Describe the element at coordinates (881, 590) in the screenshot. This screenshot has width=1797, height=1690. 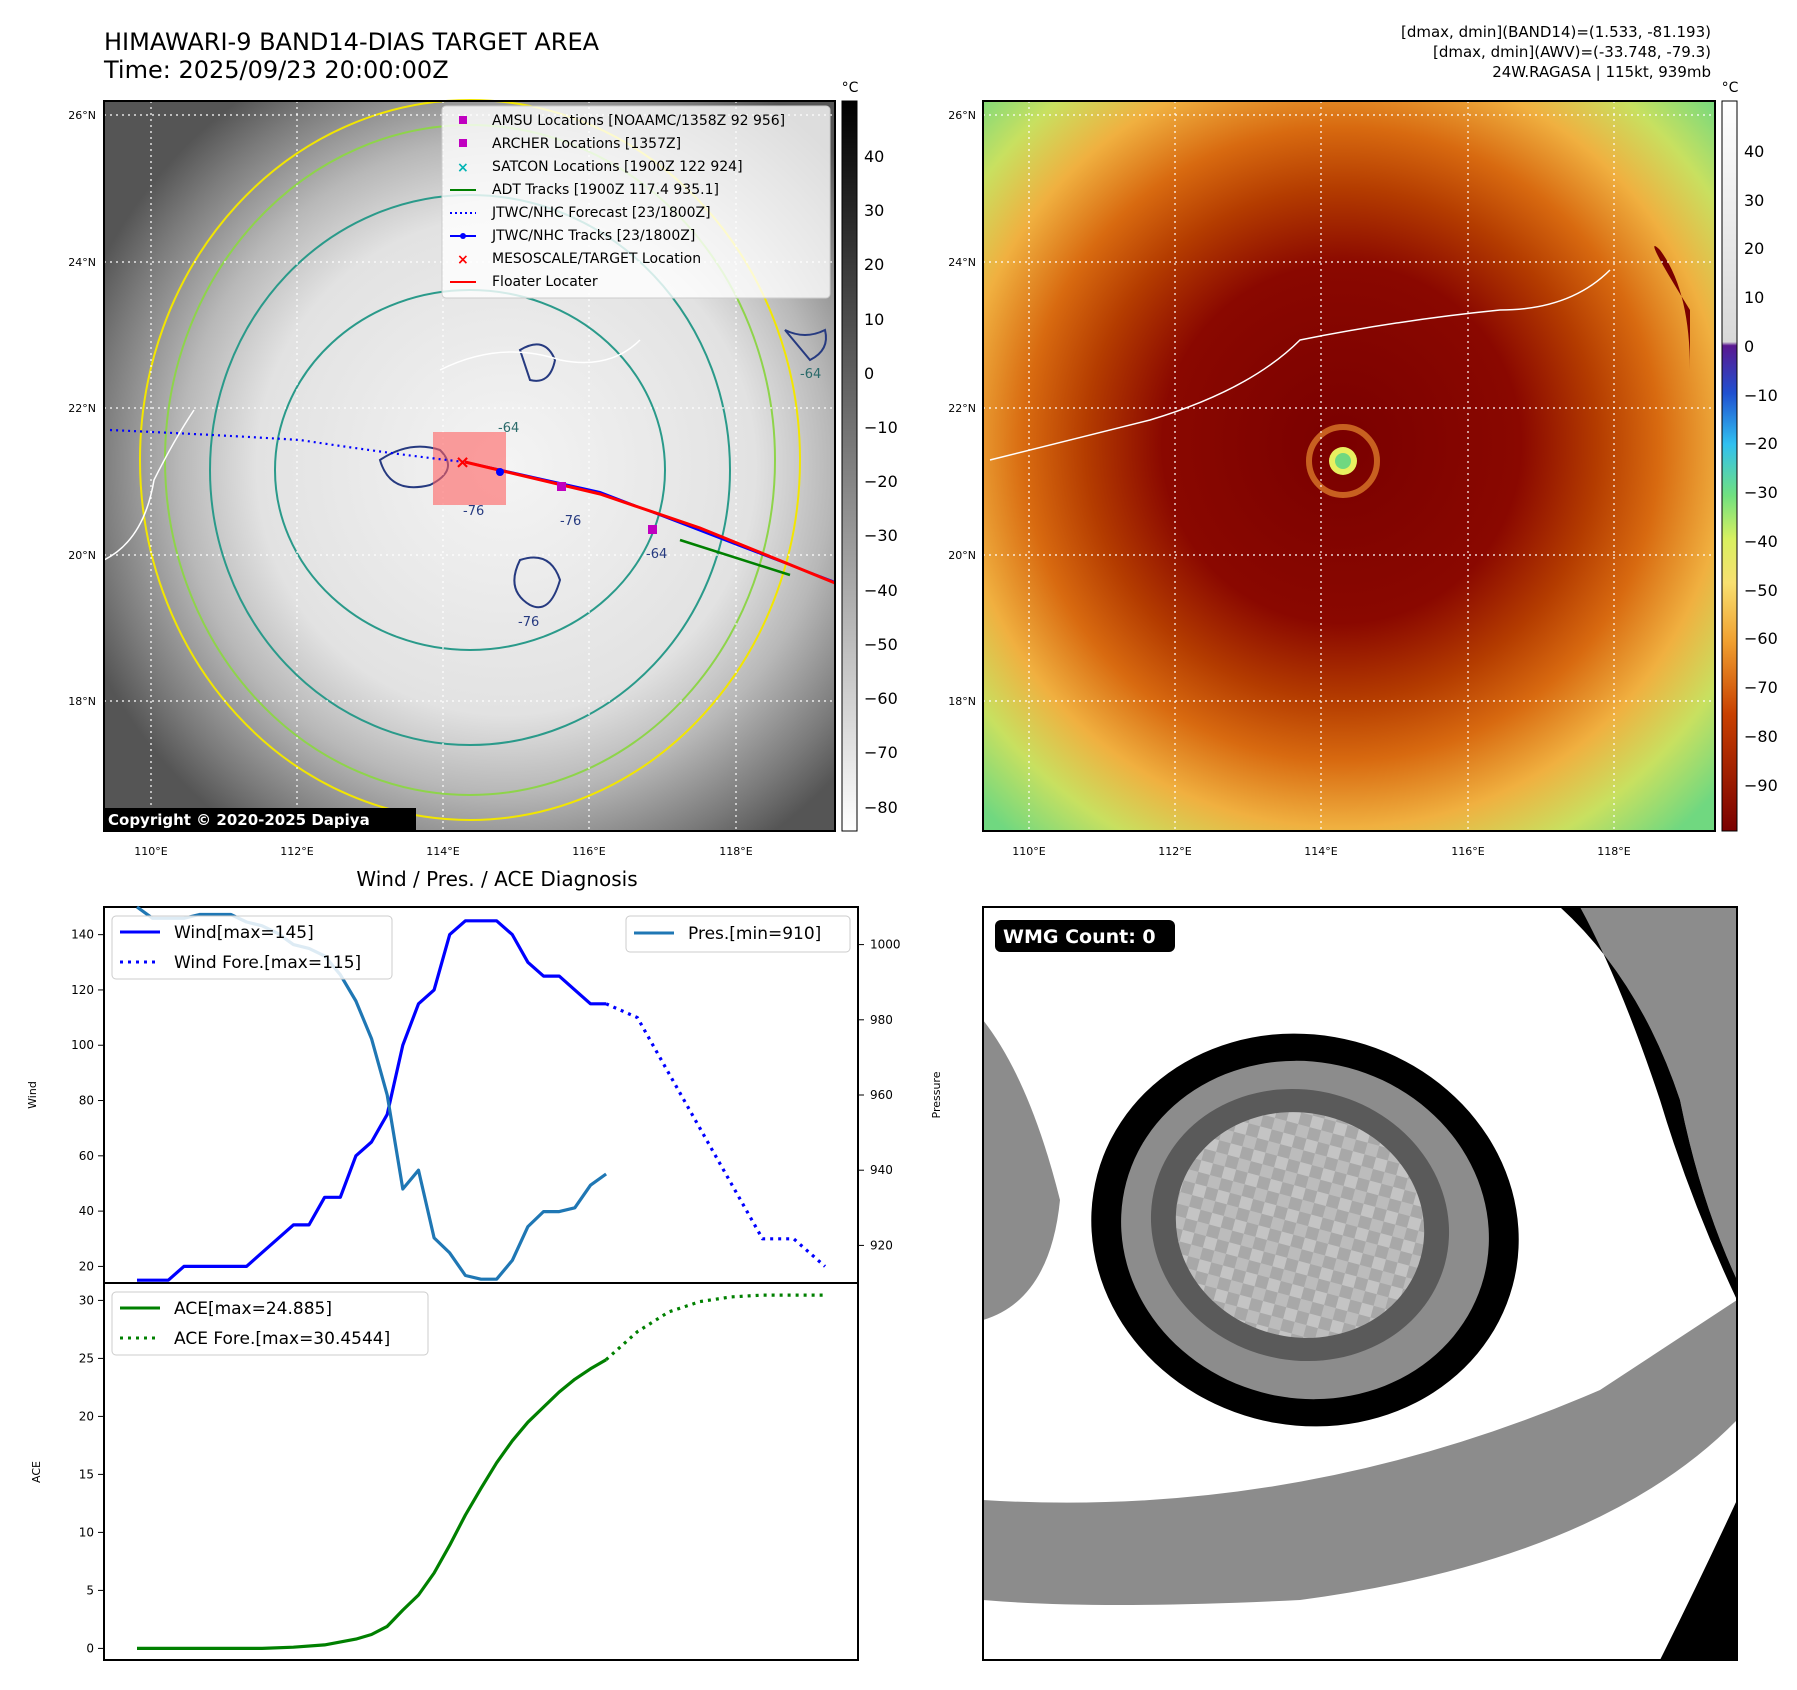
I see `lcb-tick-m40: −40` at that location.